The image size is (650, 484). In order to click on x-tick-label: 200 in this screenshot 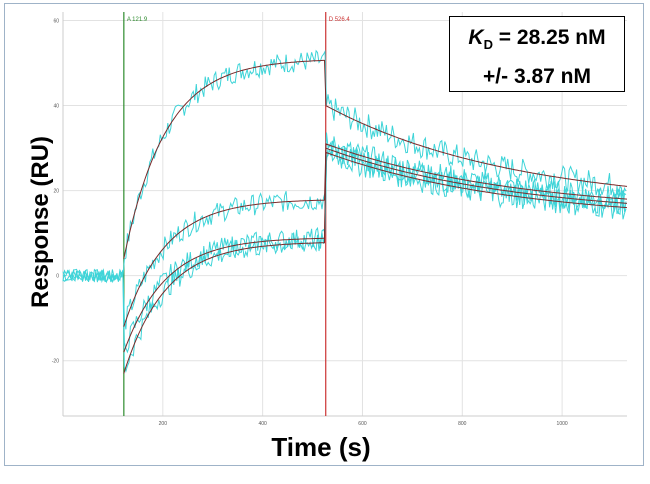, I will do `click(163, 424)`.